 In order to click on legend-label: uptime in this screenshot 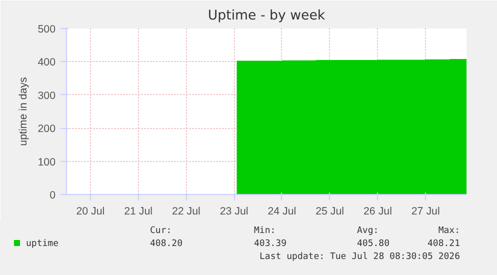, I will do `click(42, 244)`.